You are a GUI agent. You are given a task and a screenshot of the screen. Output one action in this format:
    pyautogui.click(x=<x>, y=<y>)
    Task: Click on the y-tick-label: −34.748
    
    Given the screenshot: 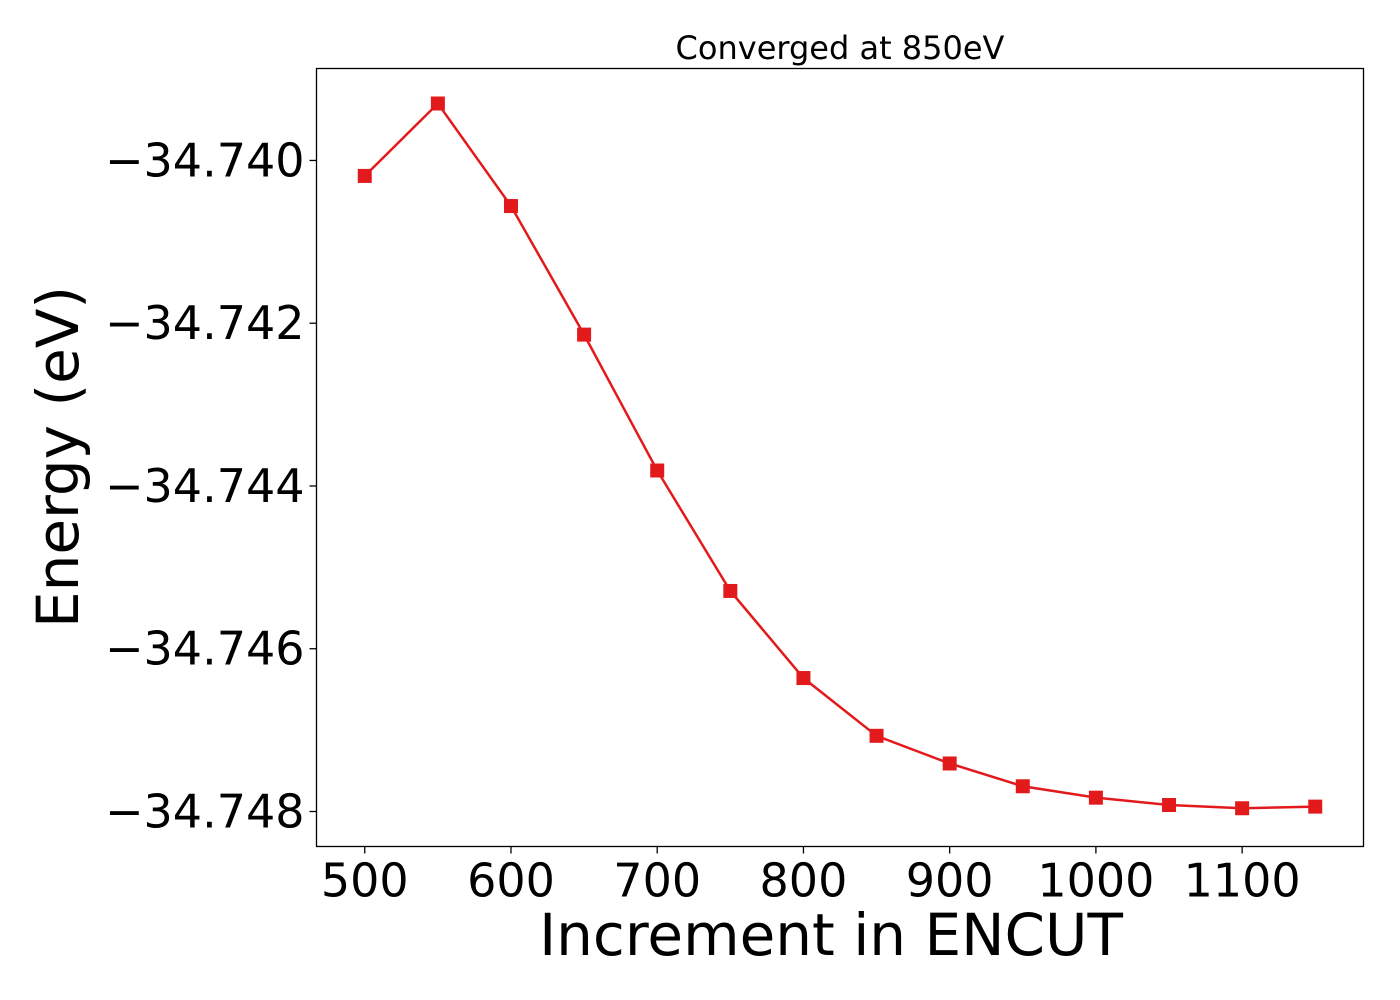 What is the action you would take?
    pyautogui.click(x=205, y=812)
    